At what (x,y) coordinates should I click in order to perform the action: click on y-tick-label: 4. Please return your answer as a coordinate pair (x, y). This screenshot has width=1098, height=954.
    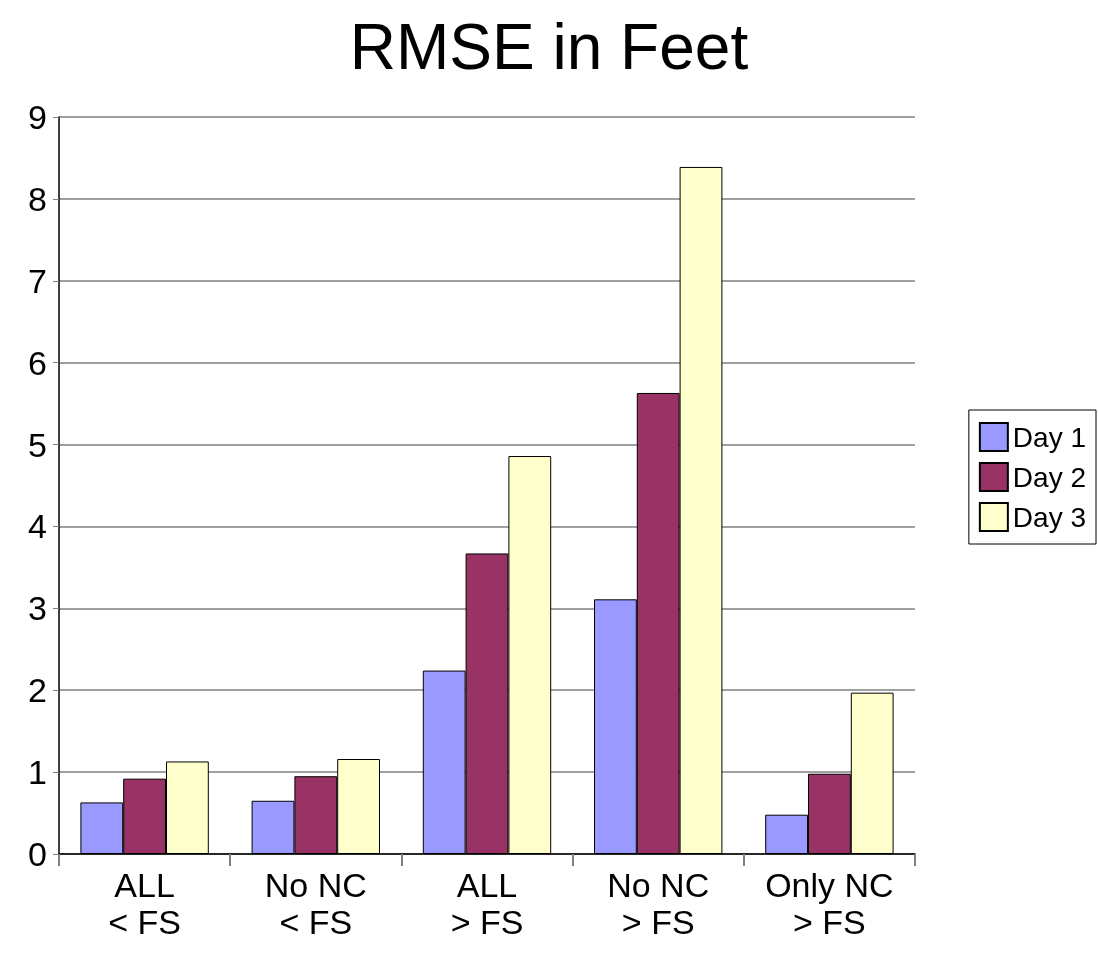
    Looking at the image, I should click on (37, 526).